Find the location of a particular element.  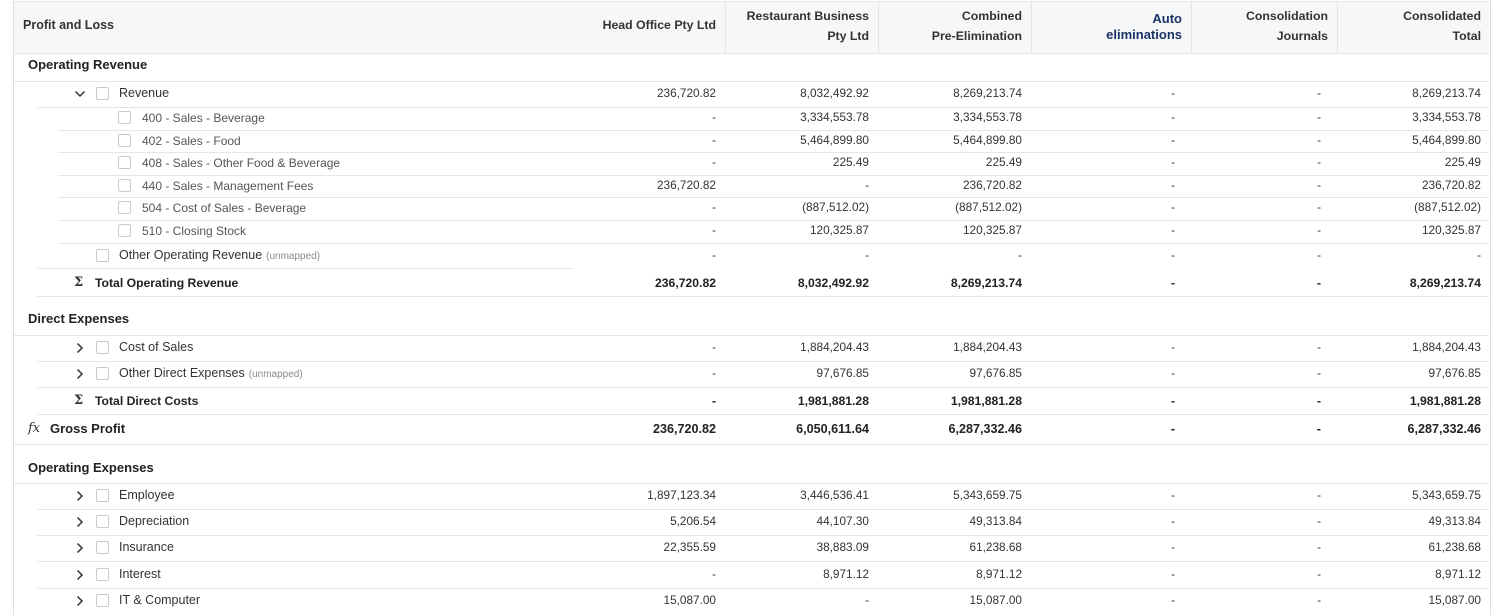

value-cell: 5,206.54 is located at coordinates (693, 521).